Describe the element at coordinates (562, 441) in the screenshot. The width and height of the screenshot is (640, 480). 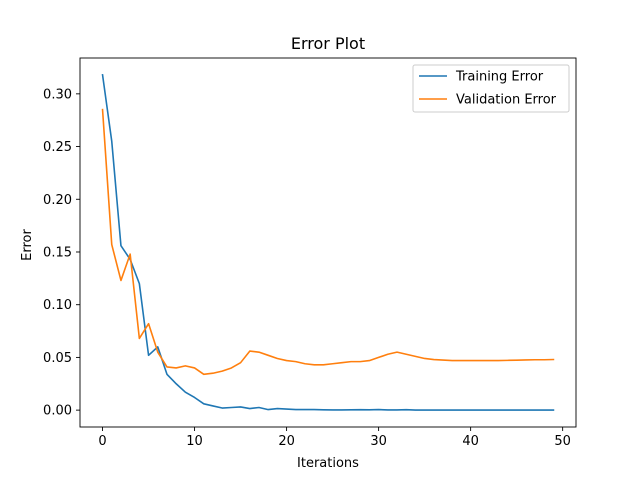
I see `x-tick-label: 50` at that location.